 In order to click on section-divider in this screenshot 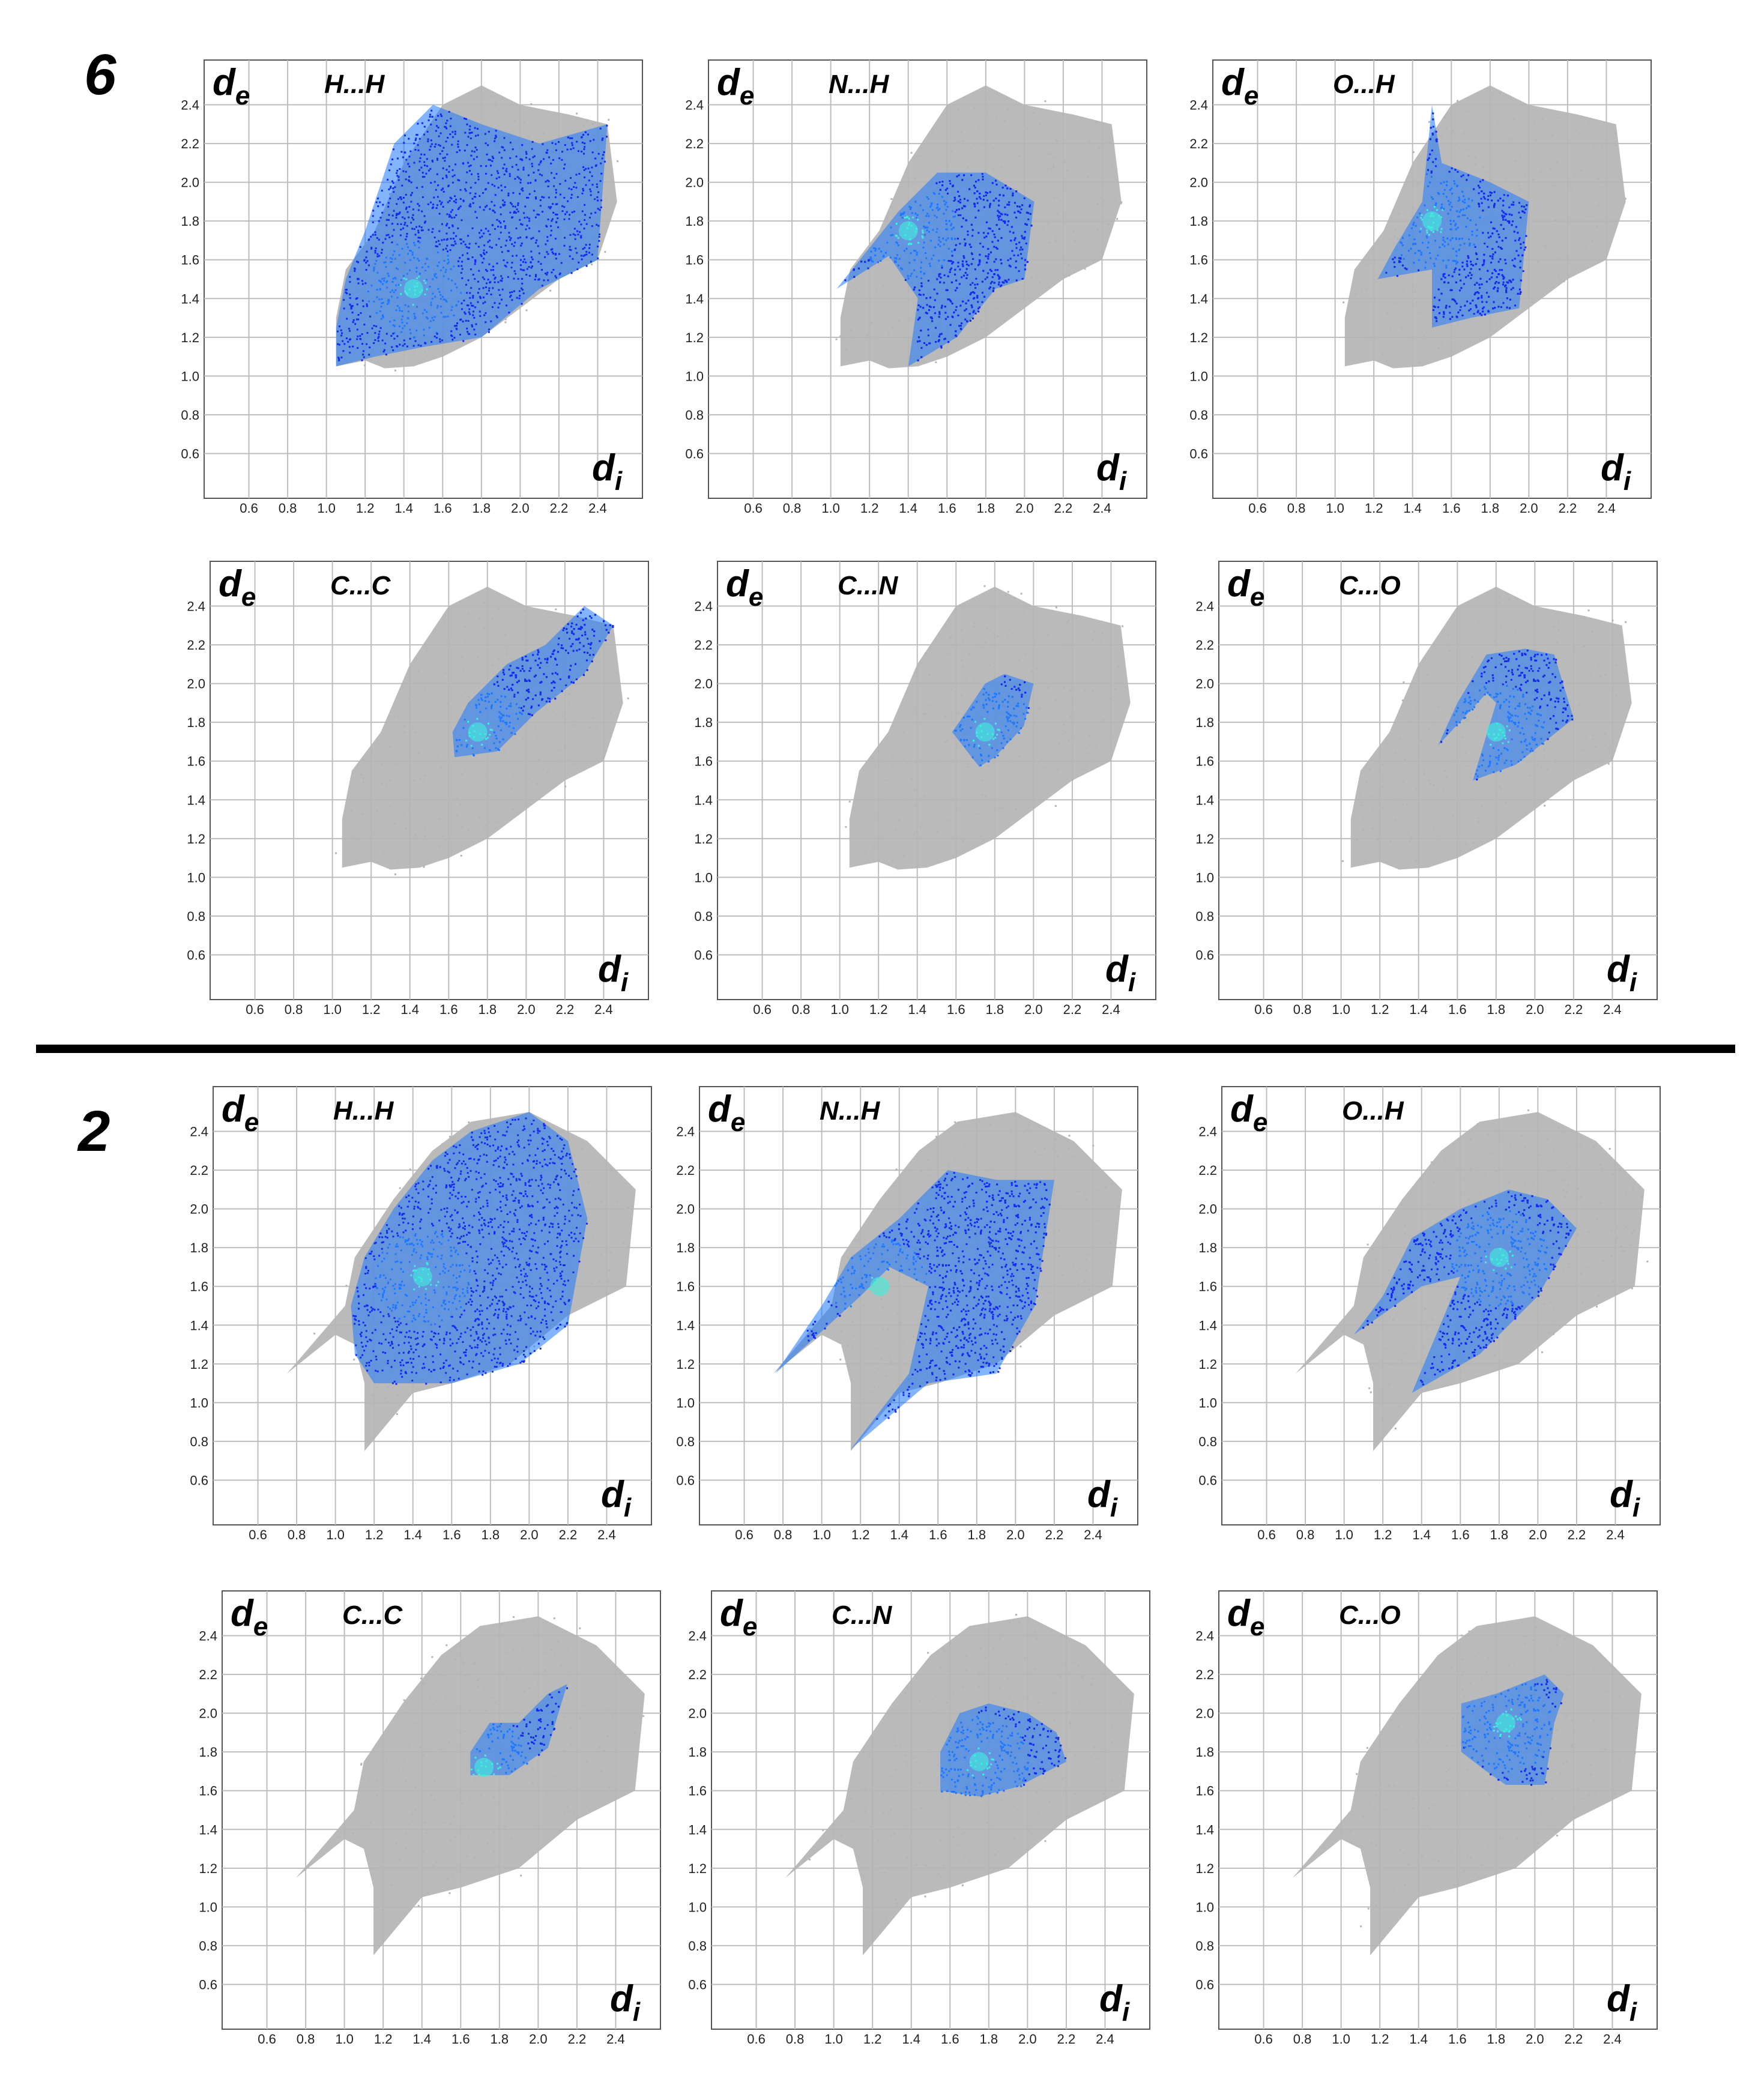, I will do `click(886, 1049)`.